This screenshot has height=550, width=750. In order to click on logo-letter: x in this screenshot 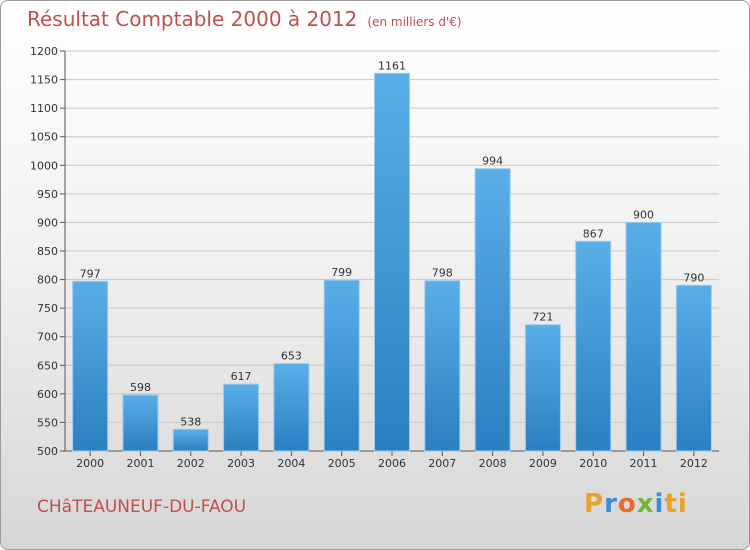, I will do `click(645, 504)`.